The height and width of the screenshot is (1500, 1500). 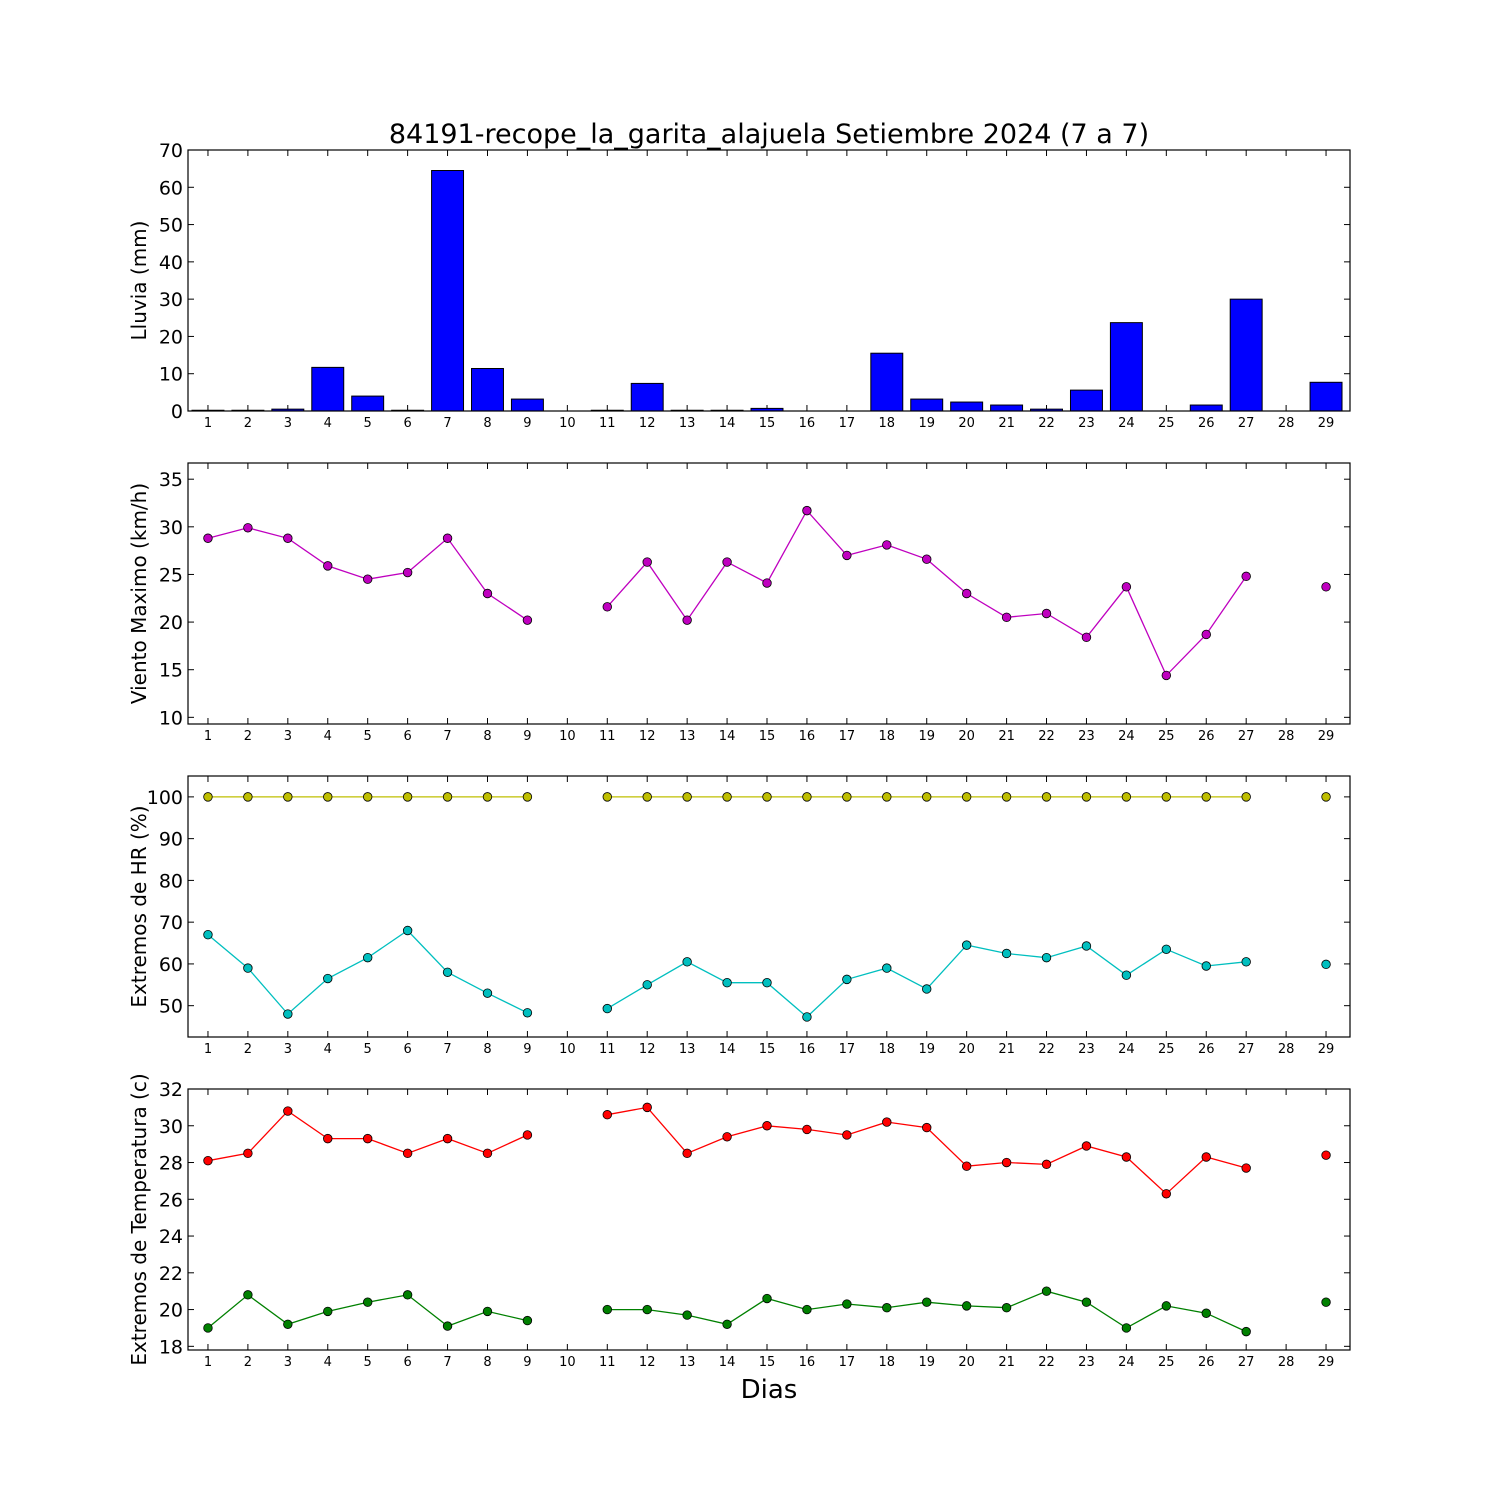 What do you see at coordinates (447, 1049) in the screenshot?
I see `x-tick-label: 7` at bounding box center [447, 1049].